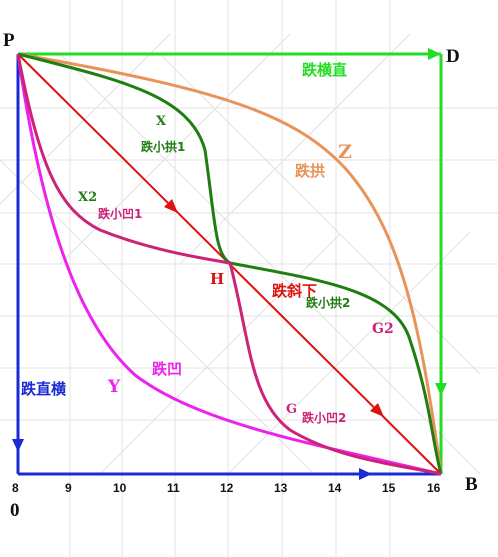  I want to click on xiao-ao-2-tag: G, so click(291, 409).